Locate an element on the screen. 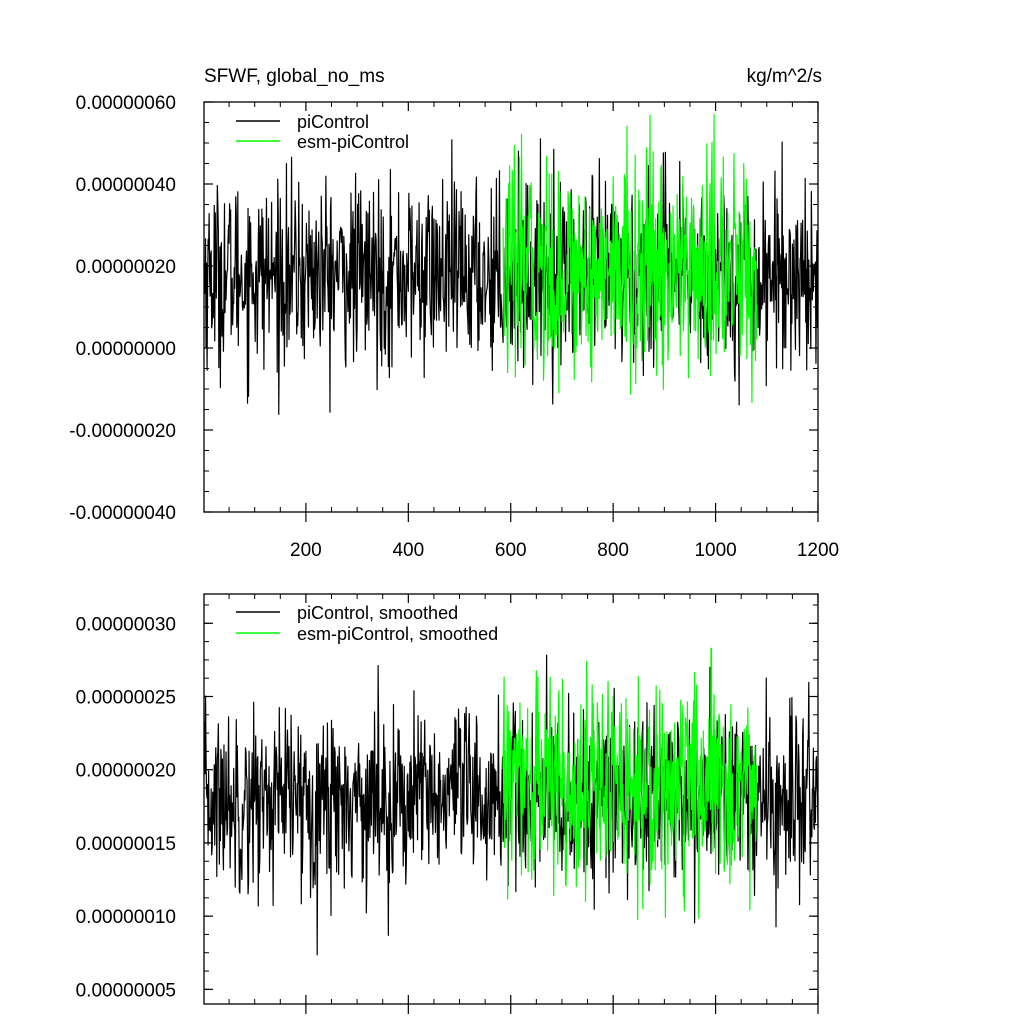 The image size is (1024, 1024). legend-label-esm-picontrol-smoothed: esm-piControl, smoothed is located at coordinates (397, 634).